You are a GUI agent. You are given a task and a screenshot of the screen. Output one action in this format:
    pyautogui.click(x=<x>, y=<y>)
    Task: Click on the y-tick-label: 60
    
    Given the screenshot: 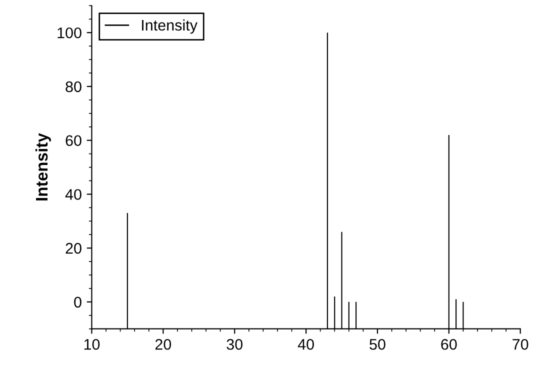 What is the action you would take?
    pyautogui.click(x=74, y=140)
    